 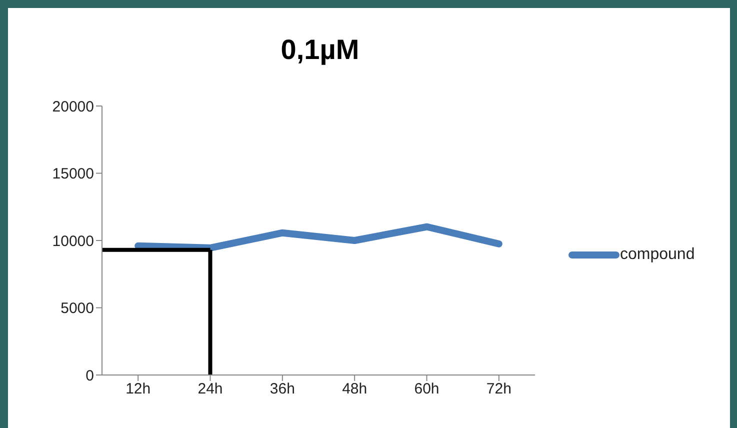 I want to click on y-tick-label: 0, so click(x=90, y=375).